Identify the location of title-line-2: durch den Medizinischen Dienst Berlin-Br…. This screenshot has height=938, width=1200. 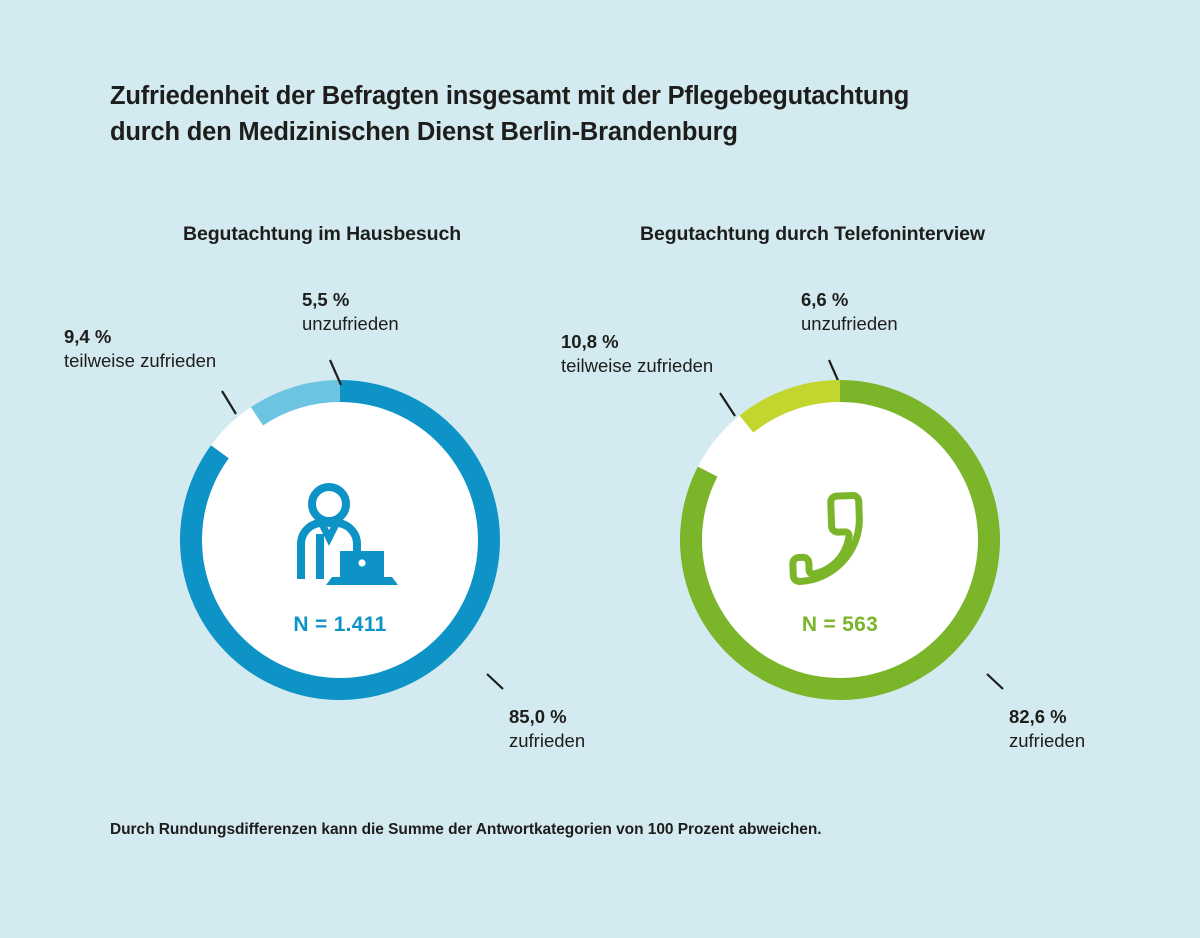
(424, 132).